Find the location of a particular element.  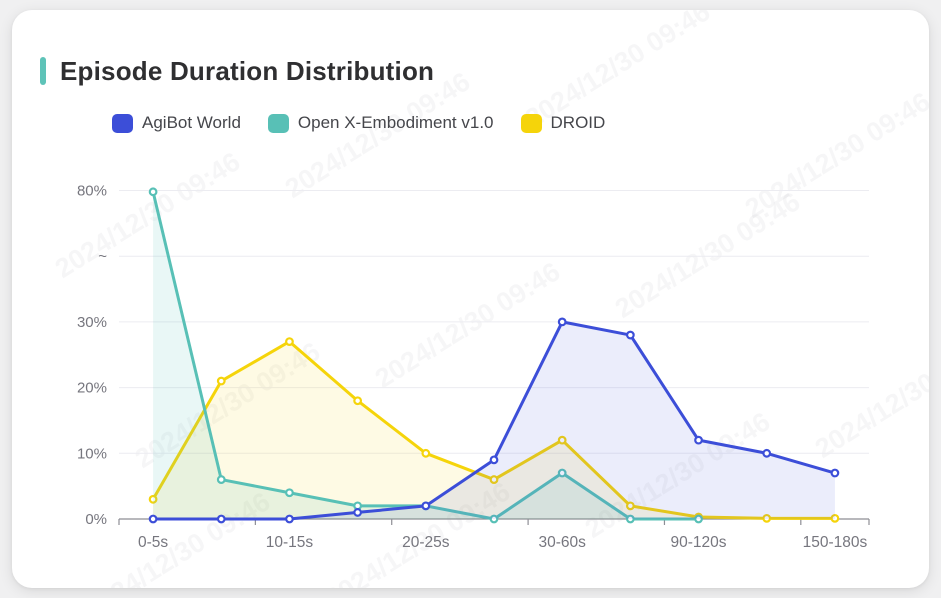

y-axis-label: ~ is located at coordinates (102, 256).